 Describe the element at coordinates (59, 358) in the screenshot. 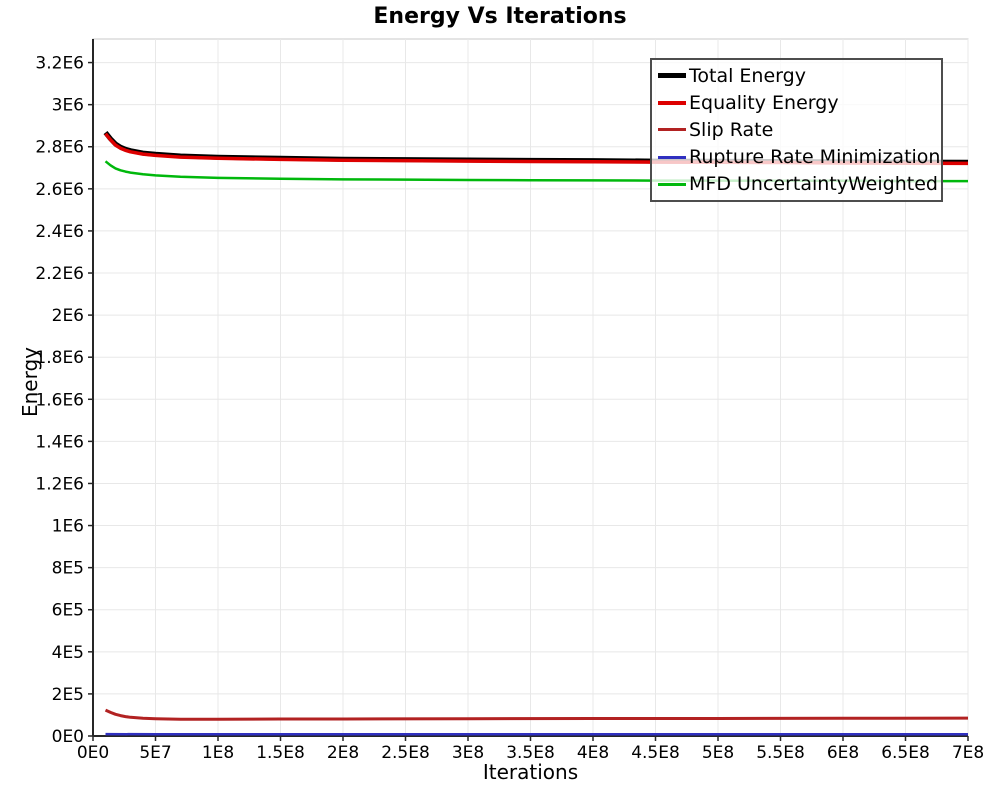

I see `y-tick-label: 1.8E6` at that location.